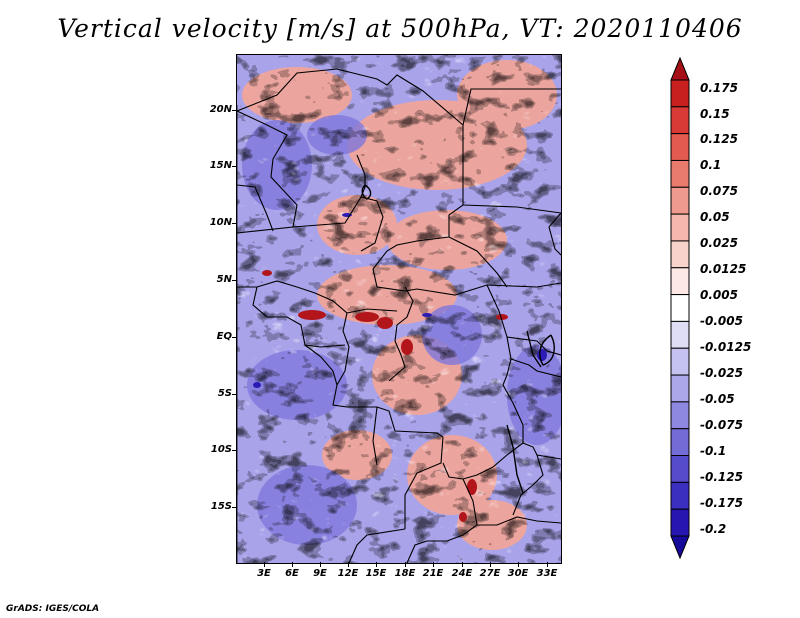 Image resolution: width=800 pixels, height=618 pixels. I want to click on lat-label-5s: 5S, so click(224, 393).